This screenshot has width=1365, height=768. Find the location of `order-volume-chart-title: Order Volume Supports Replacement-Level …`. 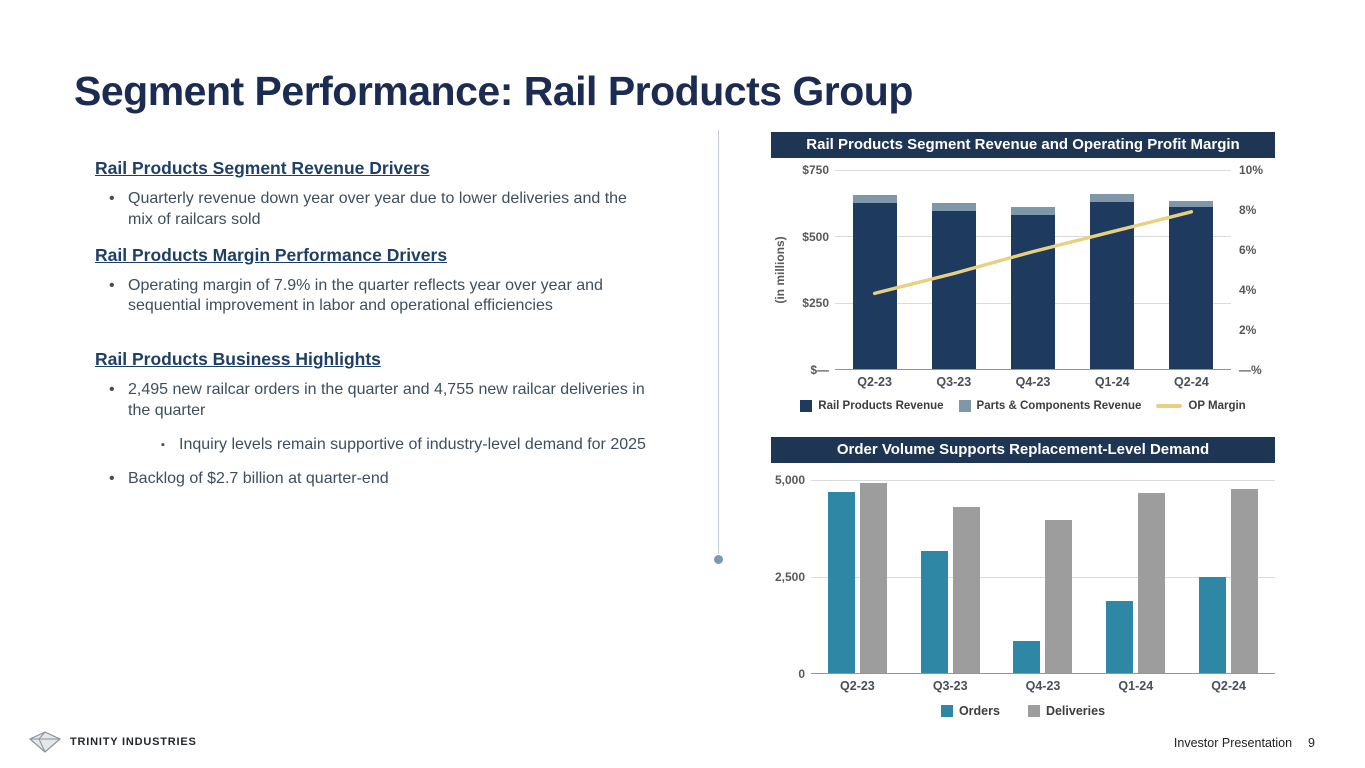

order-volume-chart-title: Order Volume Supports Replacement-Level … is located at coordinates (1023, 450).